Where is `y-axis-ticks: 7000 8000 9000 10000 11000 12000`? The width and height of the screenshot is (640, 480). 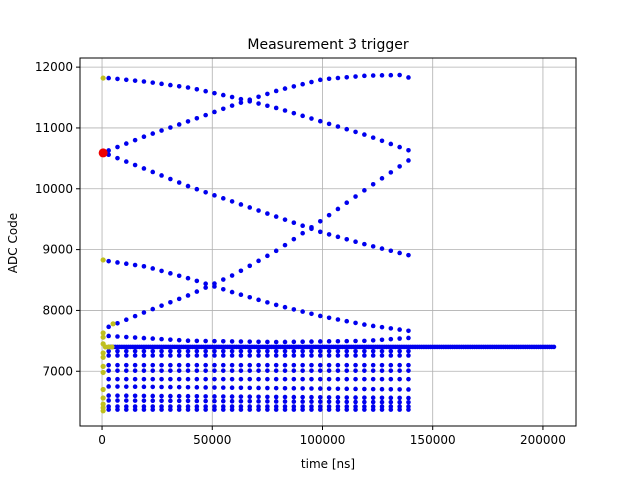 y-axis-ticks: 7000 8000 9000 10000 11000 12000 is located at coordinates (57, 219).